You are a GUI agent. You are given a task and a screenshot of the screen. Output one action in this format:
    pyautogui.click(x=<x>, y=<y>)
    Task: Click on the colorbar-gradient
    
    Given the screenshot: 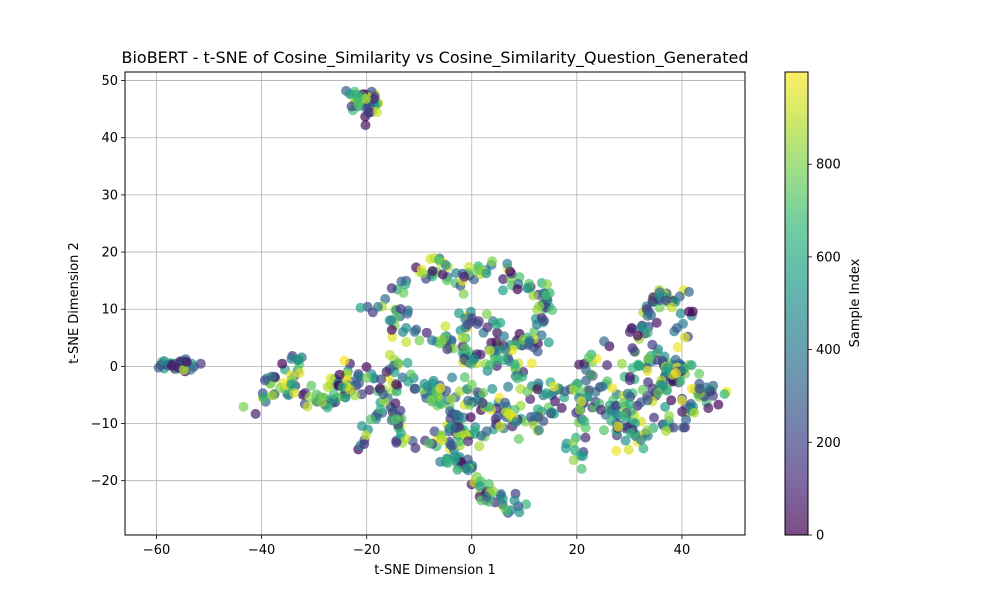 What is the action you would take?
    pyautogui.click(x=796, y=303)
    